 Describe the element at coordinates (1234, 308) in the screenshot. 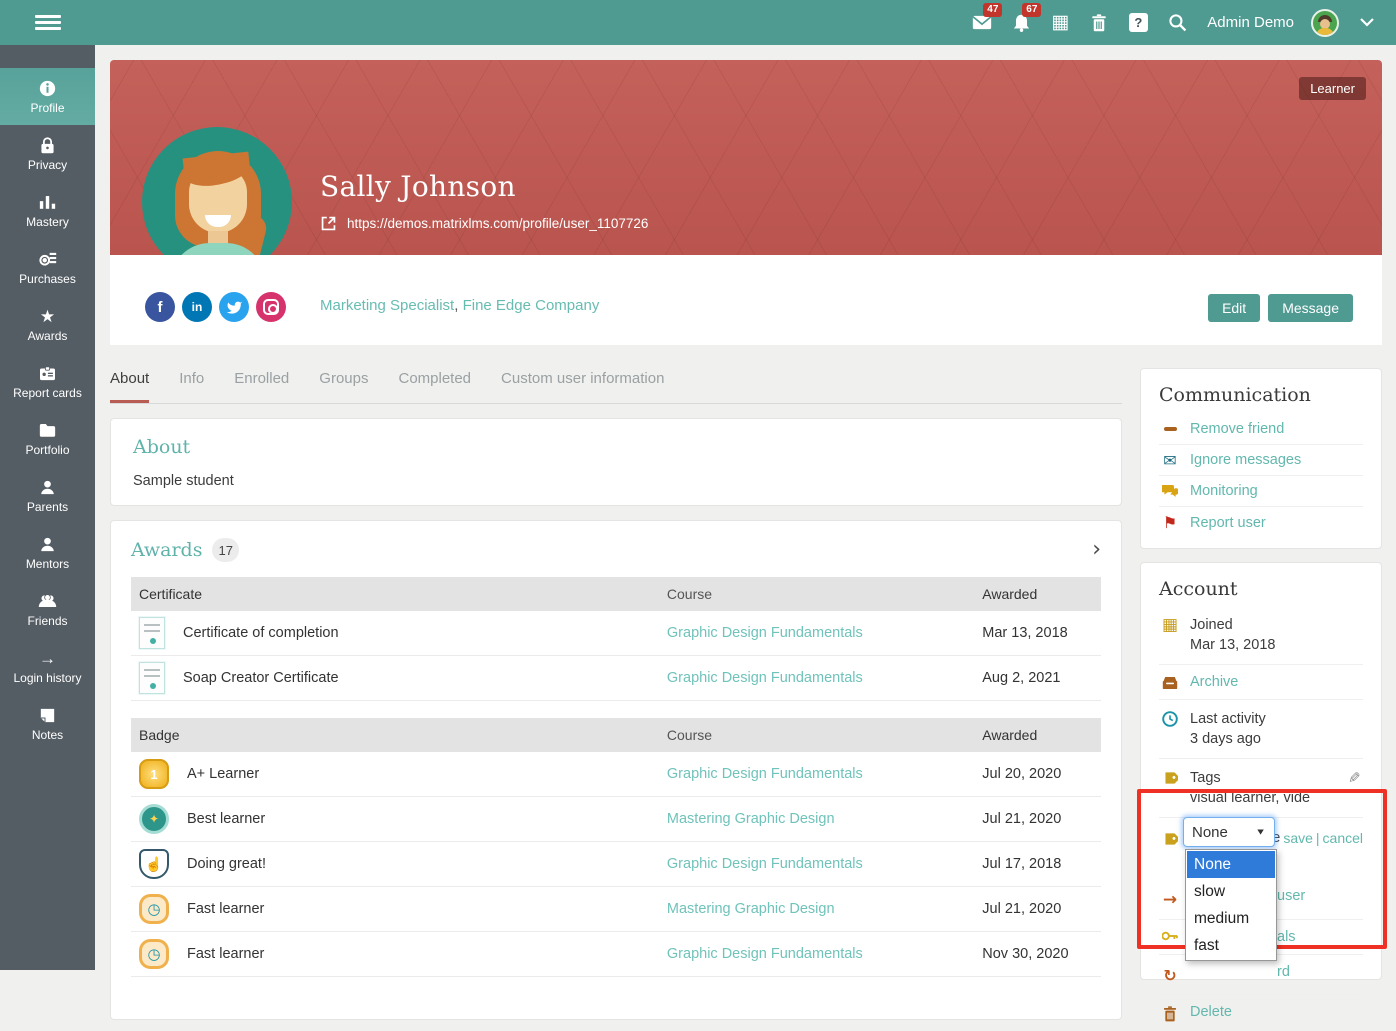

I see `edit-button: Edit` at that location.